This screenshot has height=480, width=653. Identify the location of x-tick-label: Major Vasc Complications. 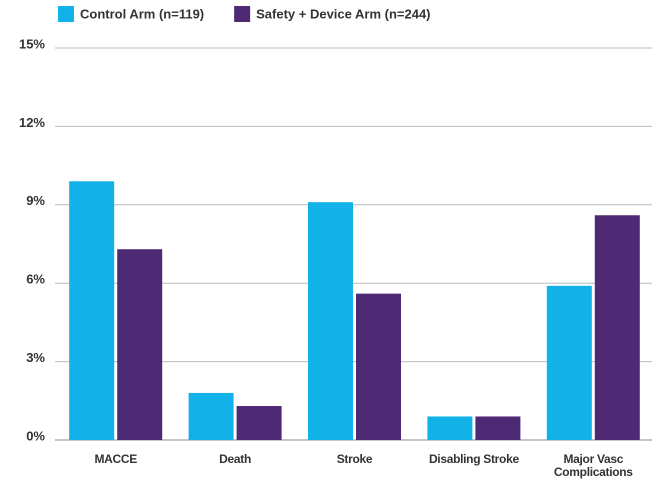
(593, 465).